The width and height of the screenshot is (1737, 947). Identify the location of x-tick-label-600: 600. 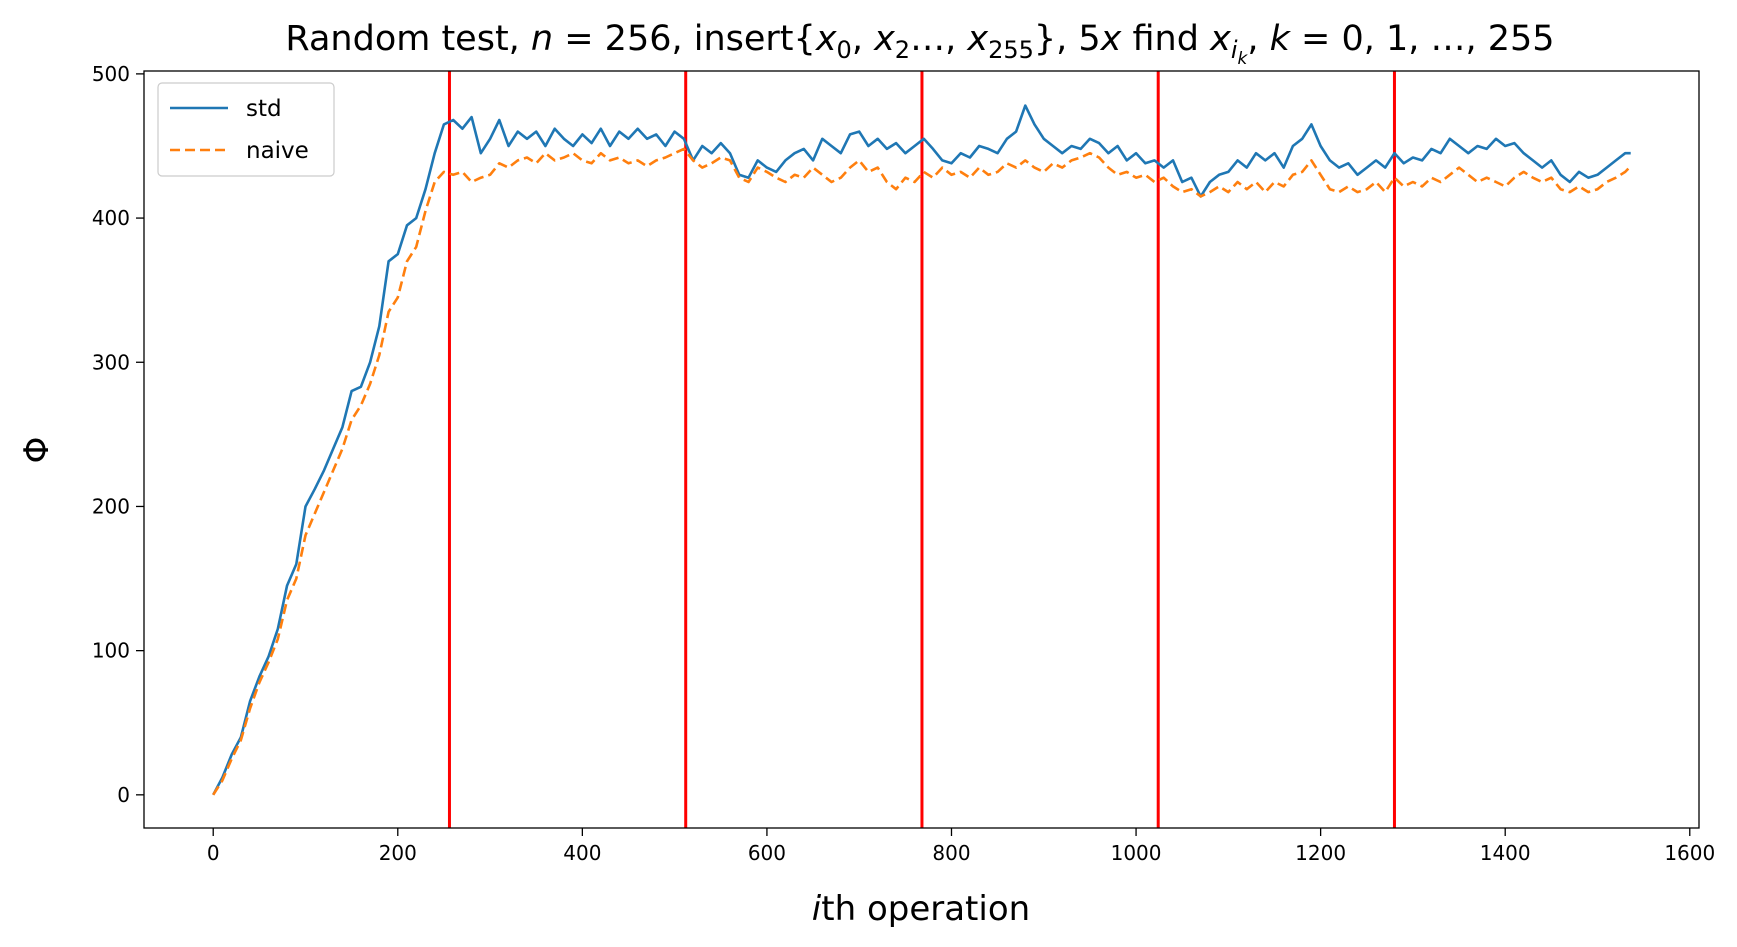
(767, 853).